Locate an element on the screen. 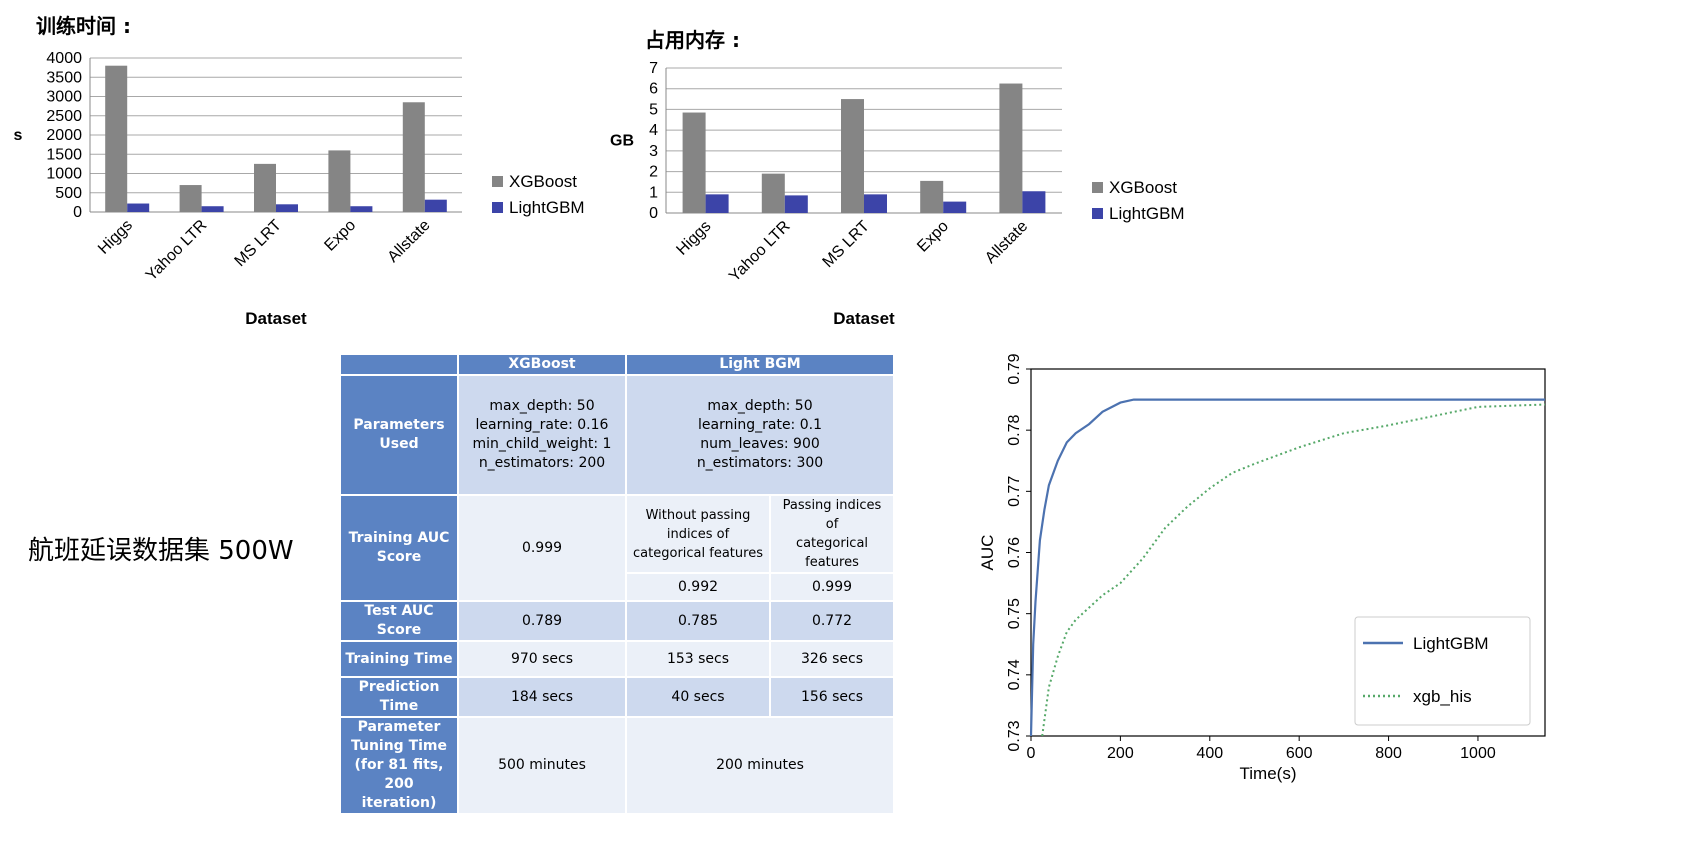 This screenshot has height=855, width=1684. lgb2-training-auc: 0.999 is located at coordinates (832, 587).